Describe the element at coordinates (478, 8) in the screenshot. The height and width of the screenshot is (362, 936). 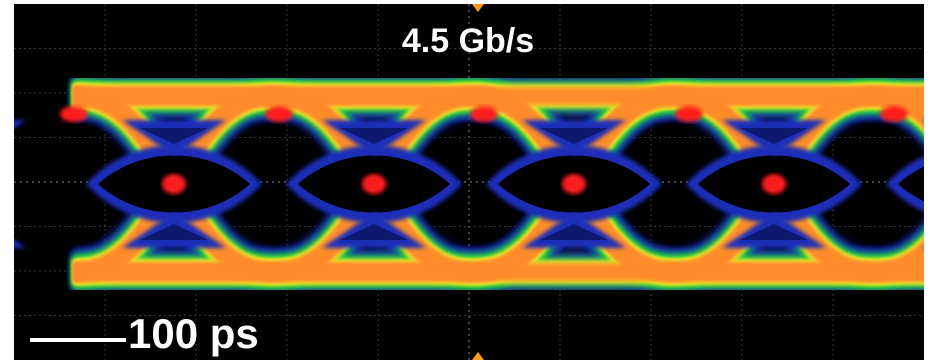
I see `trigger-marker-top` at that location.